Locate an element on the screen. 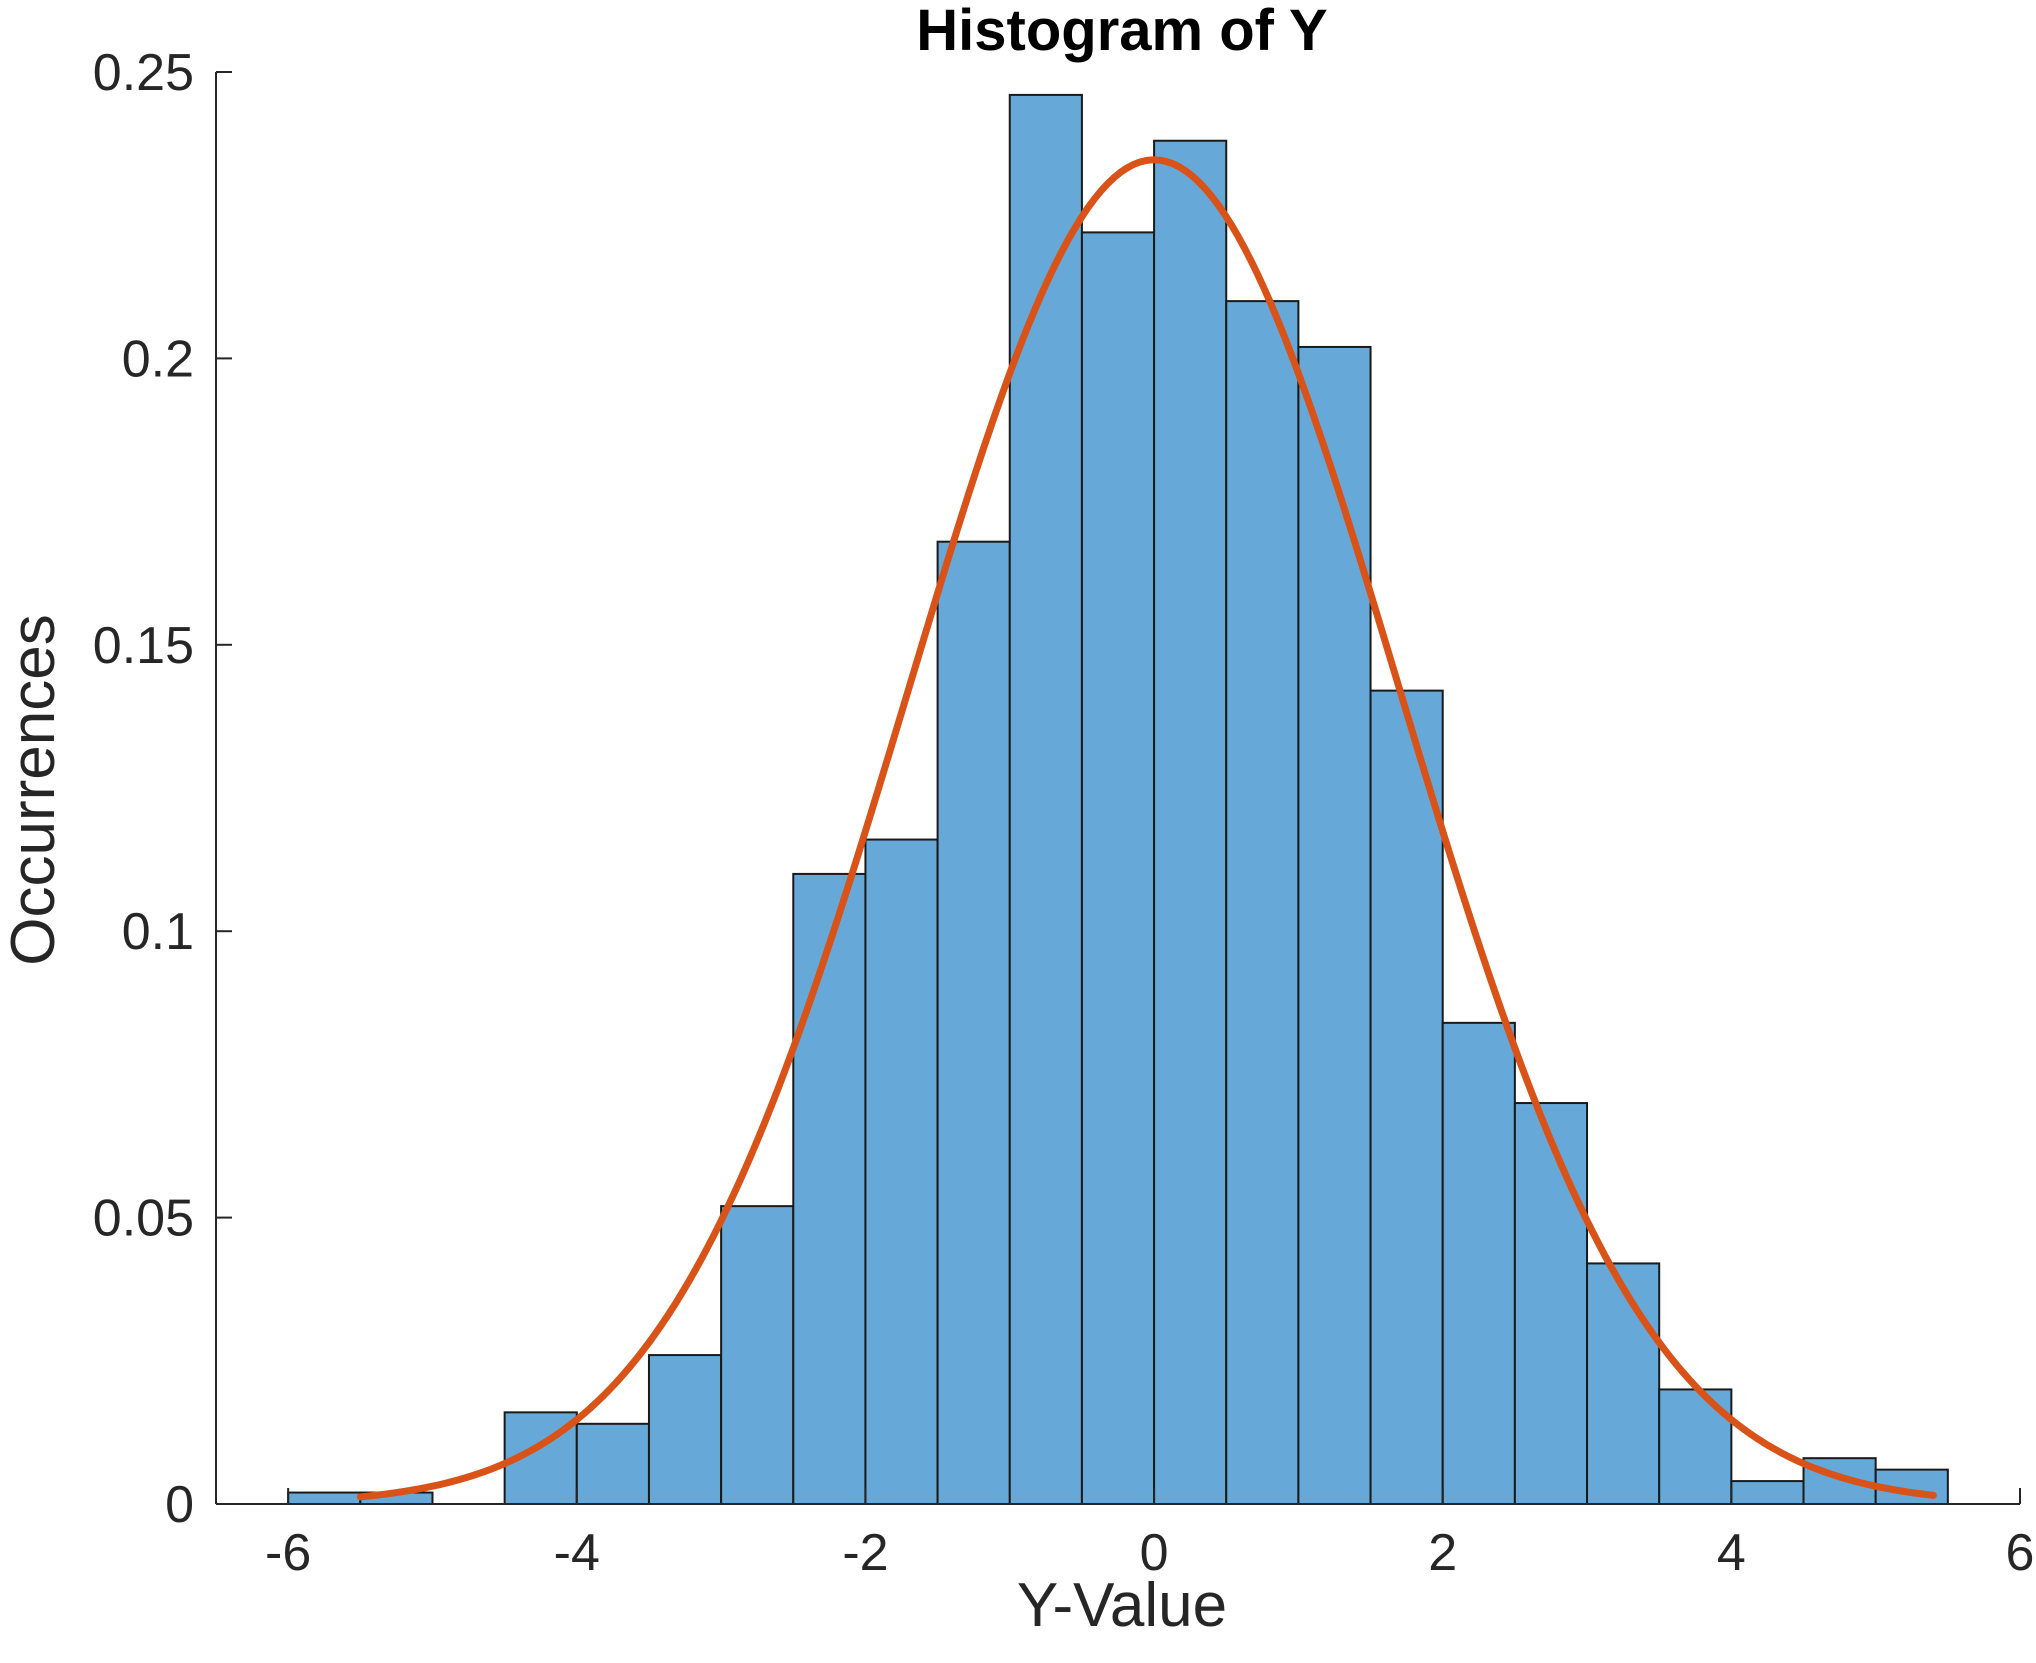 This screenshot has height=1663, width=2036. x-tick-label: 4 is located at coordinates (1731, 1553).